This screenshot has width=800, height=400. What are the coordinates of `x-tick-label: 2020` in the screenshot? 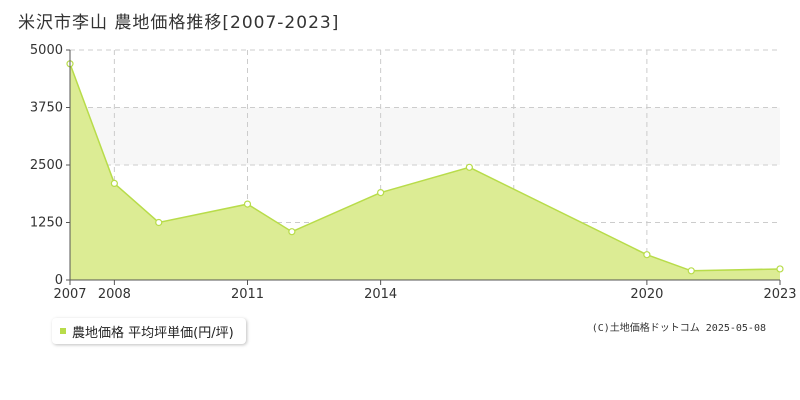 It's located at (646, 294).